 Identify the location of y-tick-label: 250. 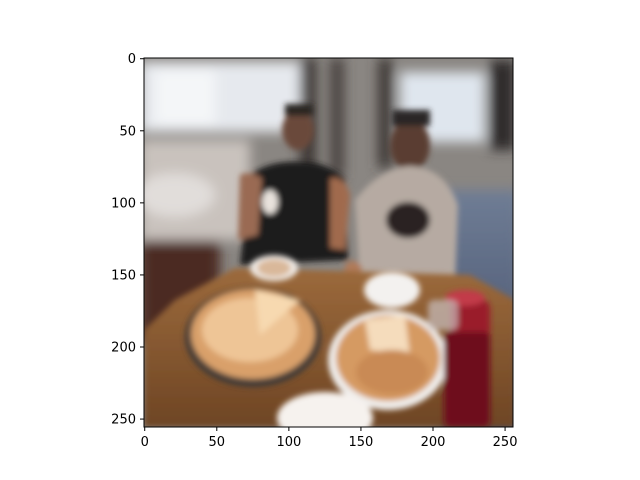
(123, 420).